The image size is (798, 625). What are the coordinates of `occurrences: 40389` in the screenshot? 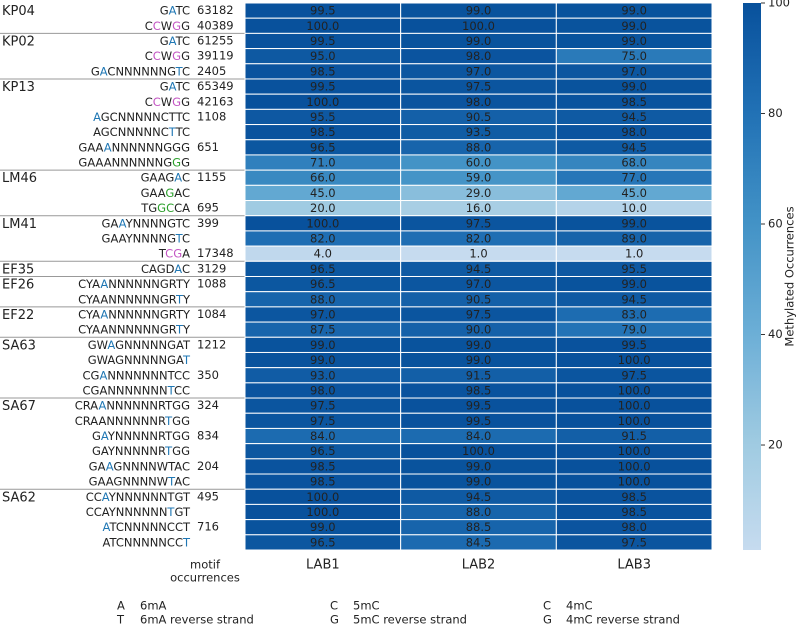 It's located at (215, 25).